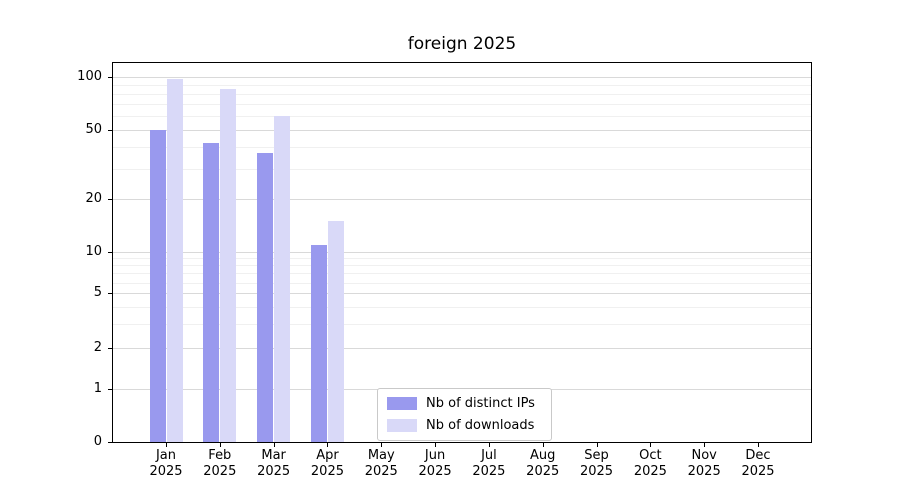 The image size is (900, 500). Describe the element at coordinates (97, 389) in the screenshot. I see `y-tick-label: 1` at that location.